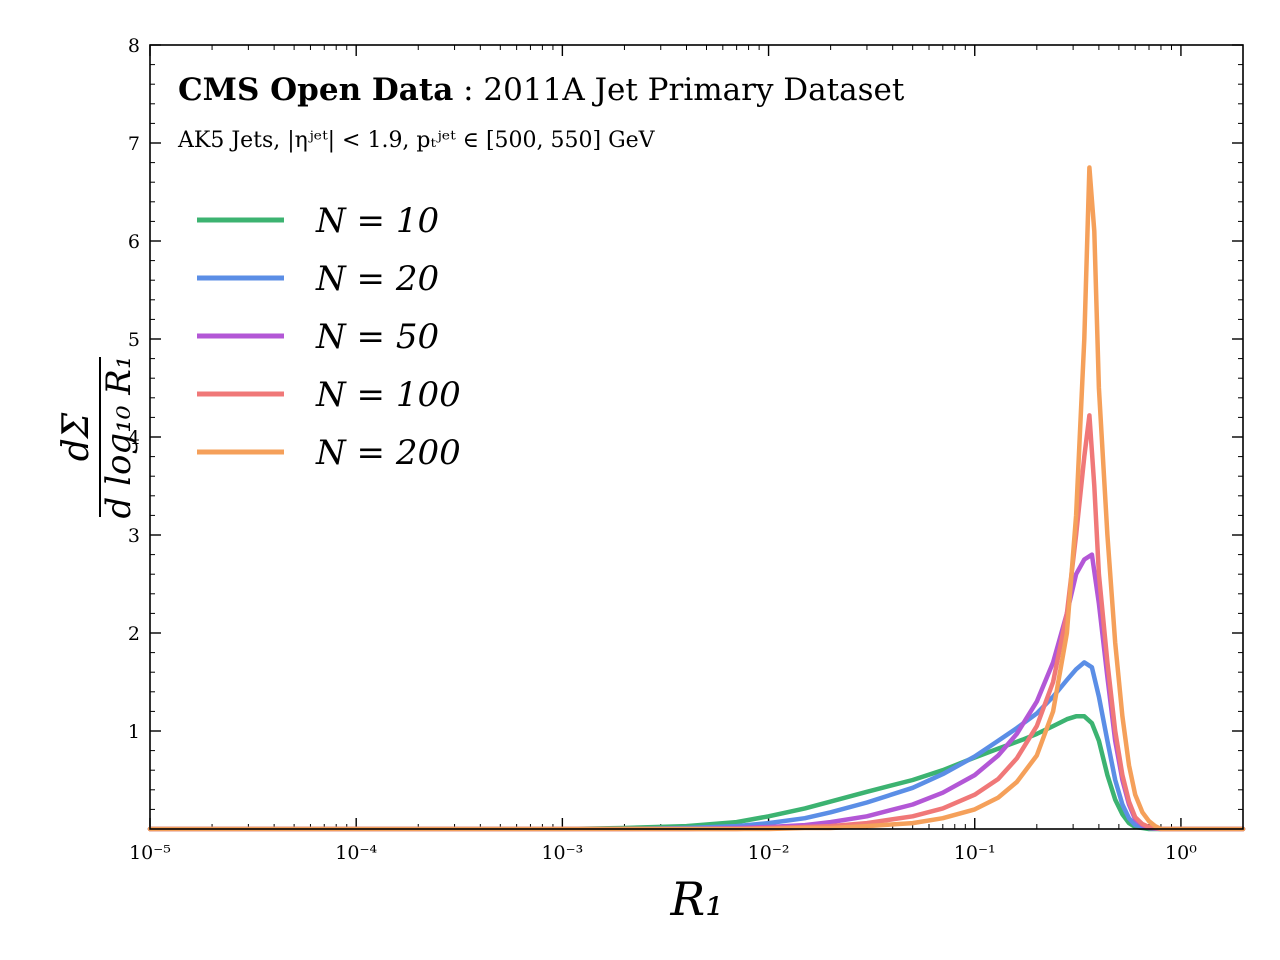 The height and width of the screenshot is (960, 1280). I want to click on legend-label: N = 20, so click(377, 279).